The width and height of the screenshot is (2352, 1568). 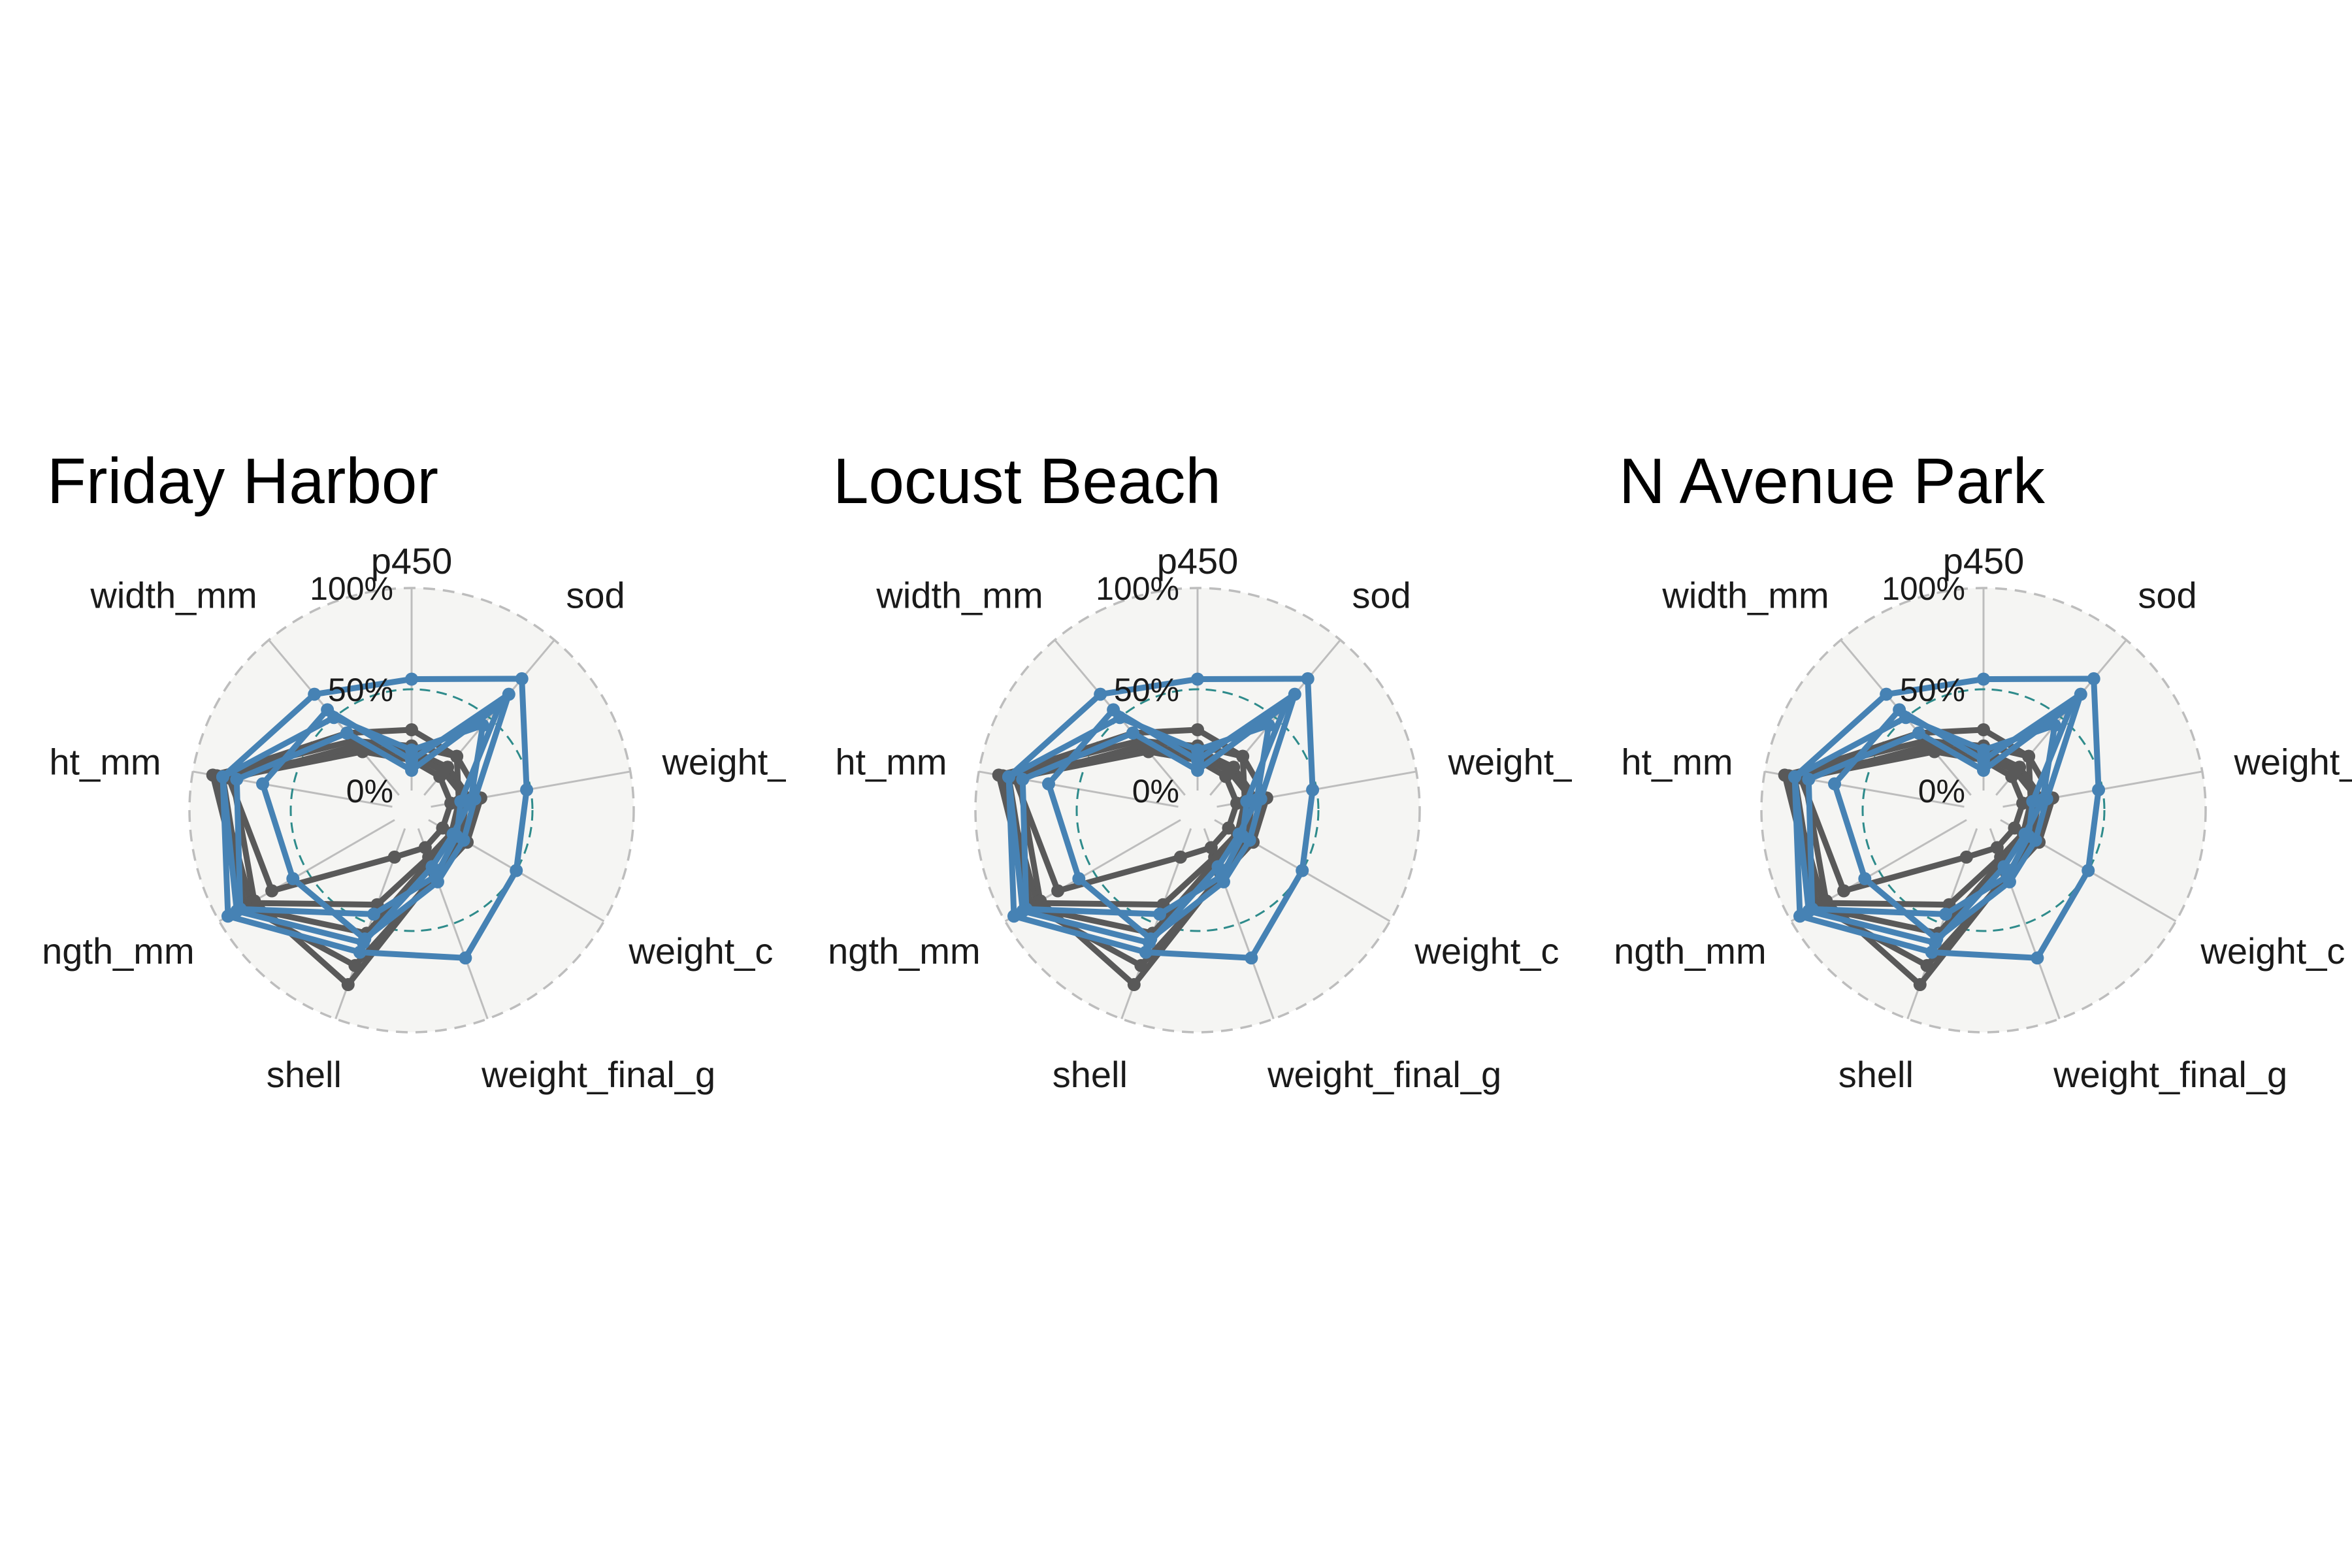 What do you see at coordinates (1027, 481) in the screenshot?
I see `panel-title: Locust Beach` at bounding box center [1027, 481].